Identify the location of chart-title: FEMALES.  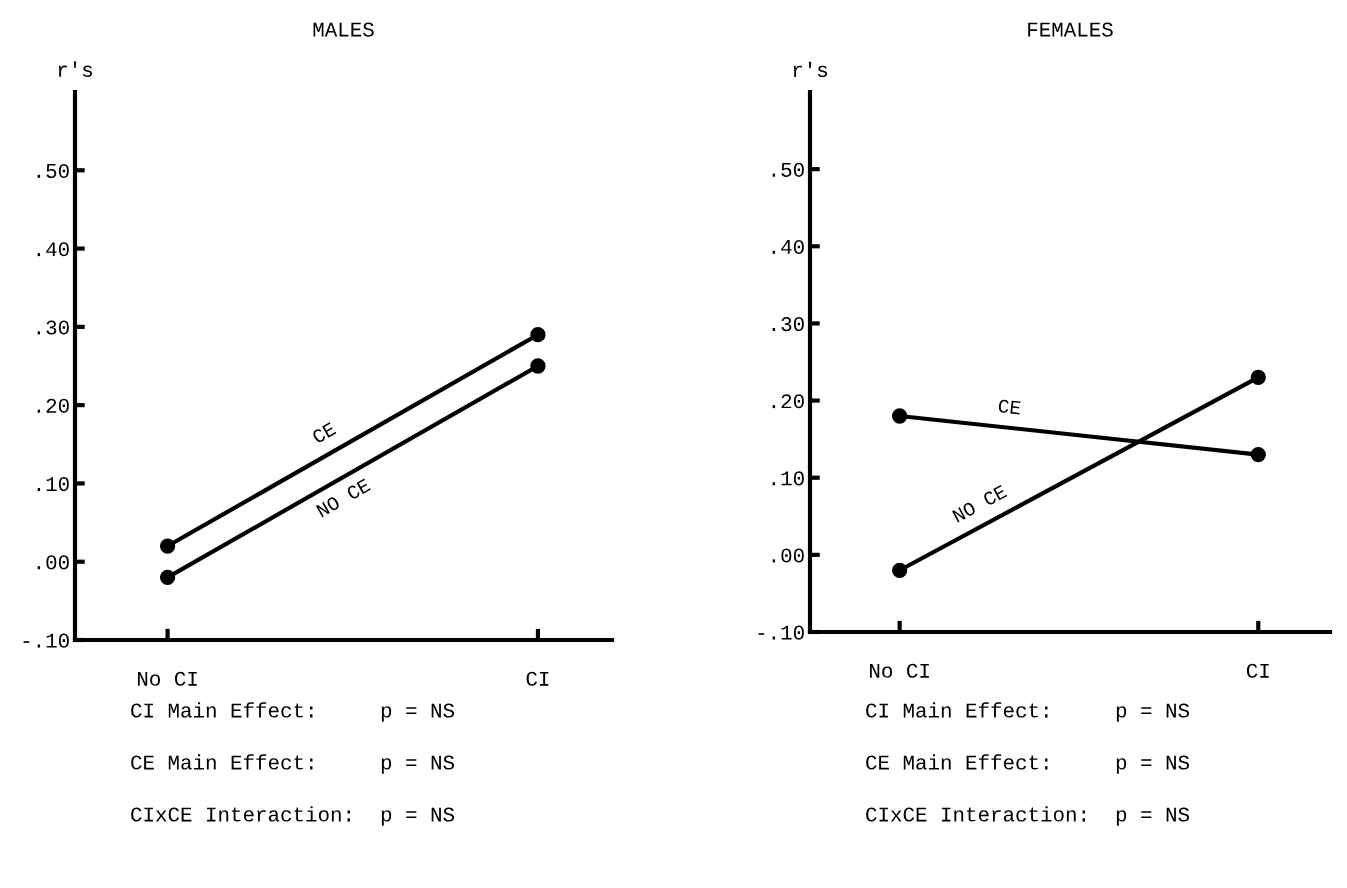
(1070, 29).